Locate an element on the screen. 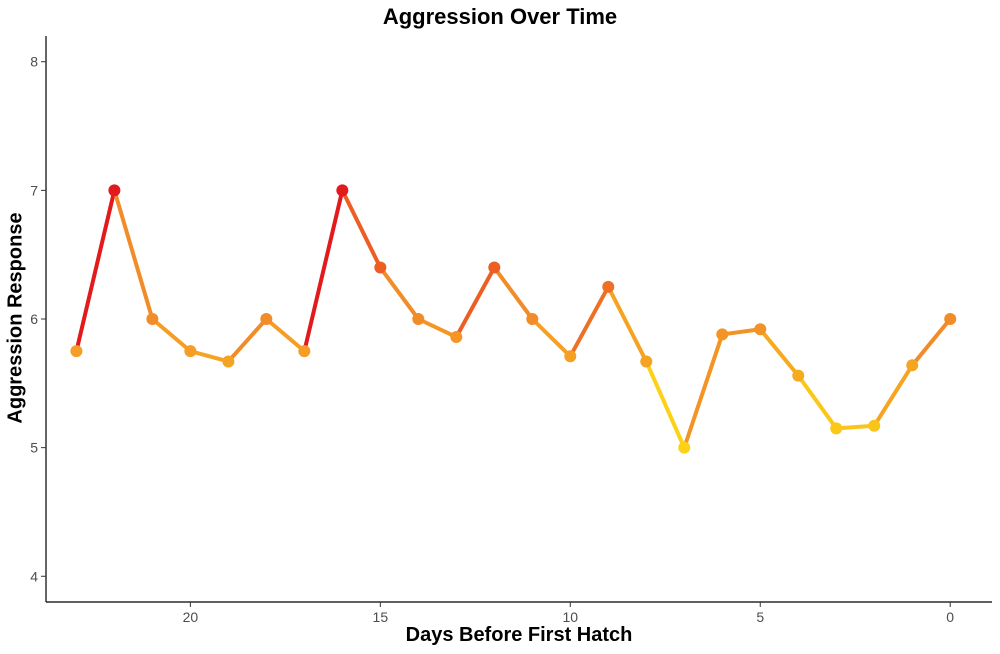  x-axis-ticks: 20 15 10 5 0 is located at coordinates (568, 613).